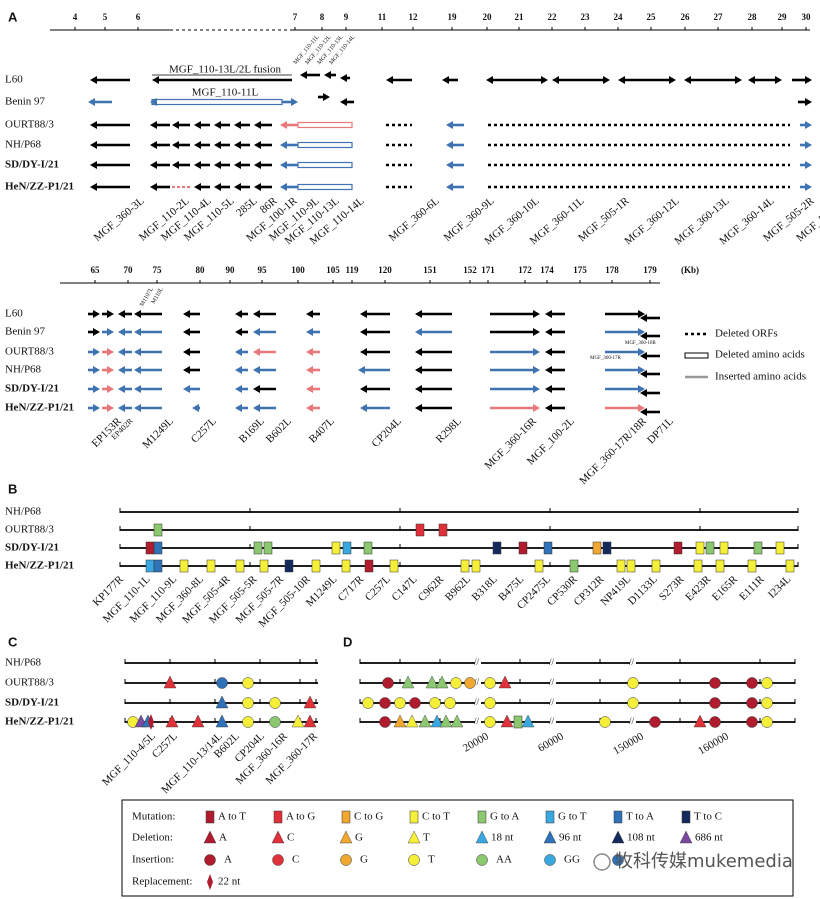  I want to click on gene-label: NP419L, so click(615, 590).